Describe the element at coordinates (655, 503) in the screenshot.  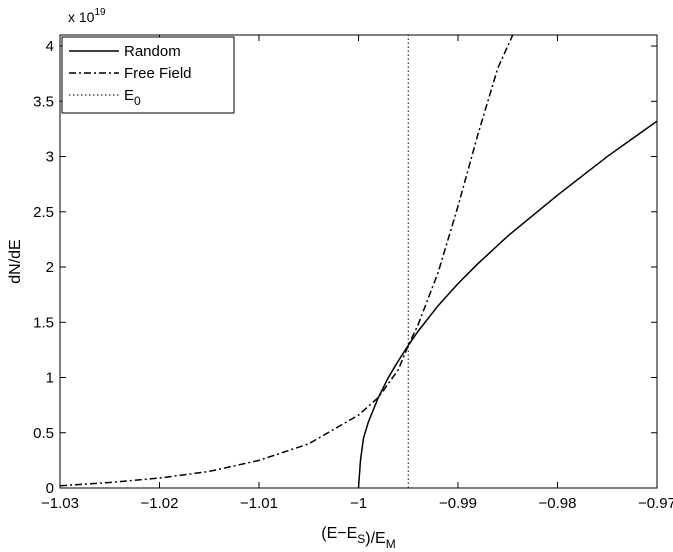
I see `x-tick-label: −0.97` at that location.